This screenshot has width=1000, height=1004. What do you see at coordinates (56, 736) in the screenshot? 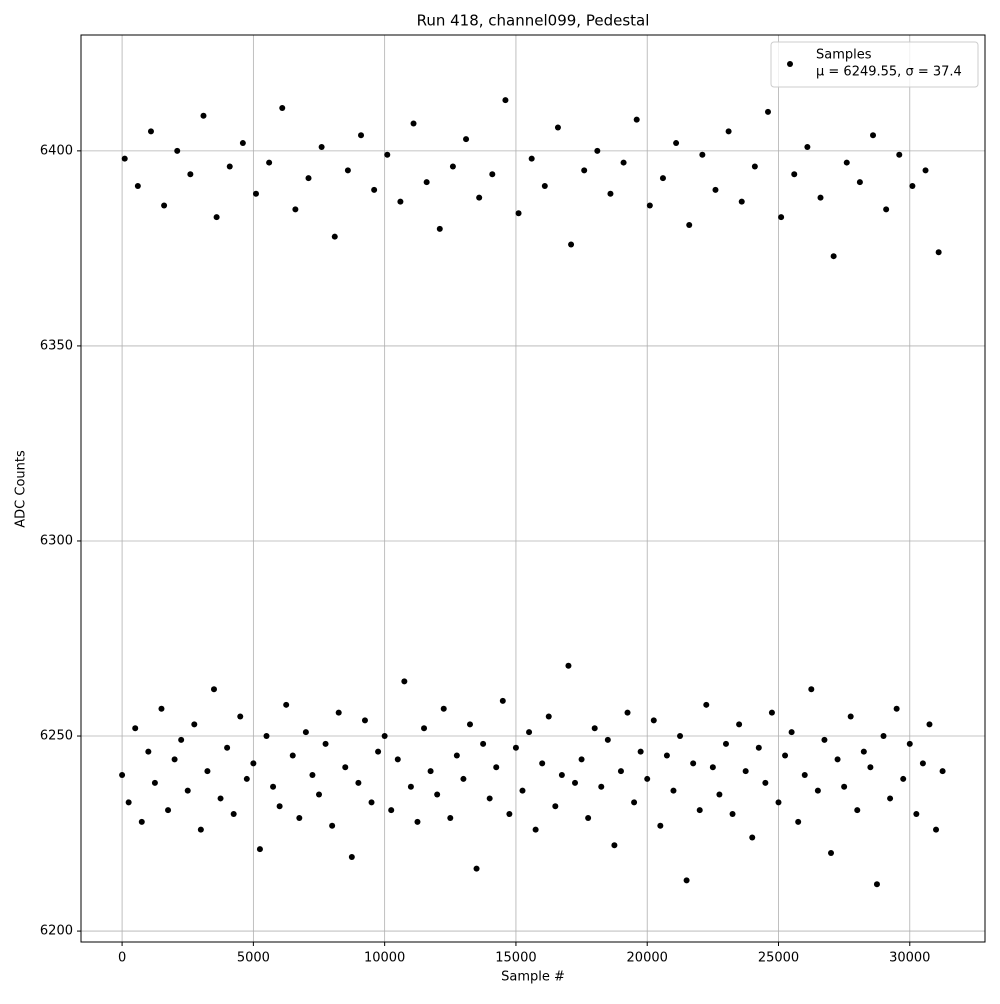
I see `y-tick-label: 6250` at bounding box center [56, 736].